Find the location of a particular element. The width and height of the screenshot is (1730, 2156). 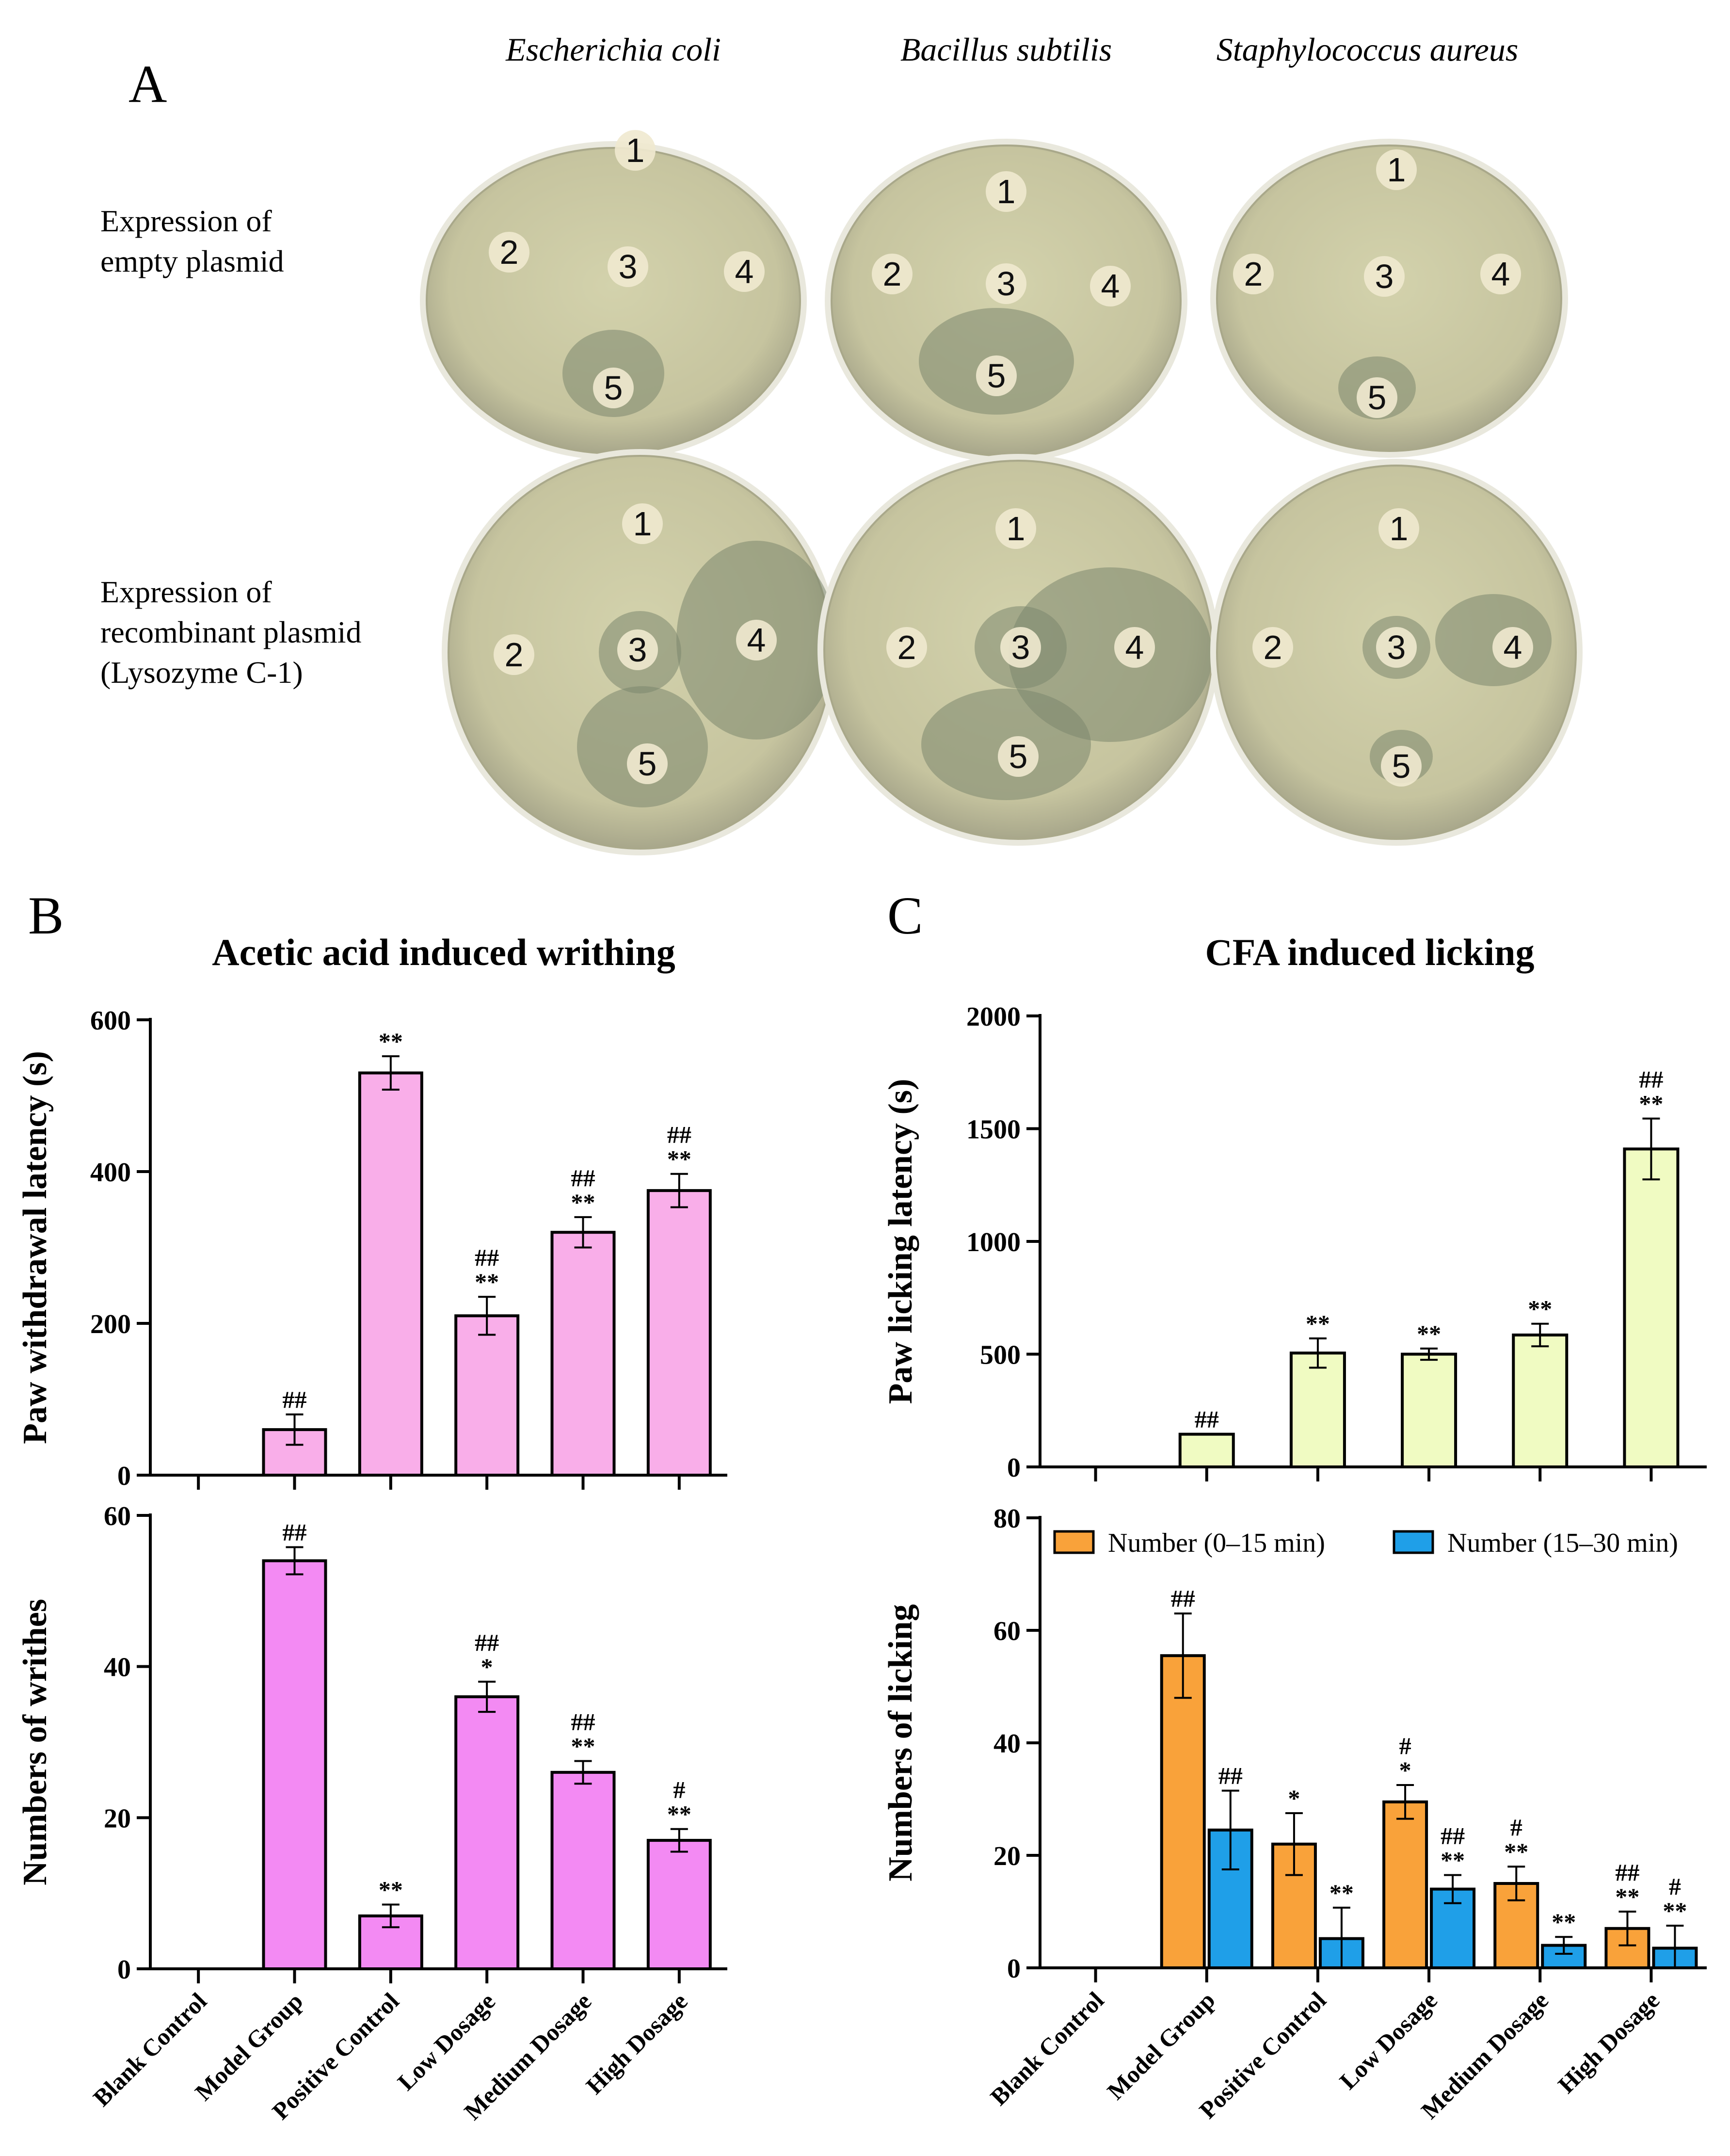

y-tick-label: 40 is located at coordinates (1007, 1744).